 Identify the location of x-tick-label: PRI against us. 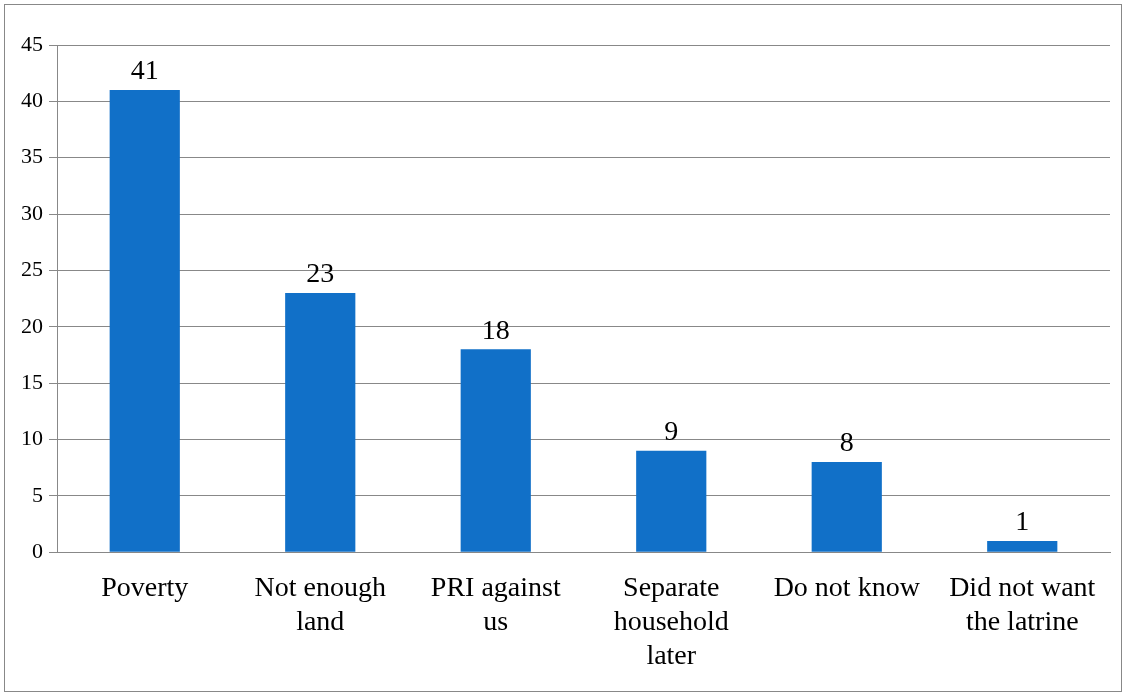
(495, 603).